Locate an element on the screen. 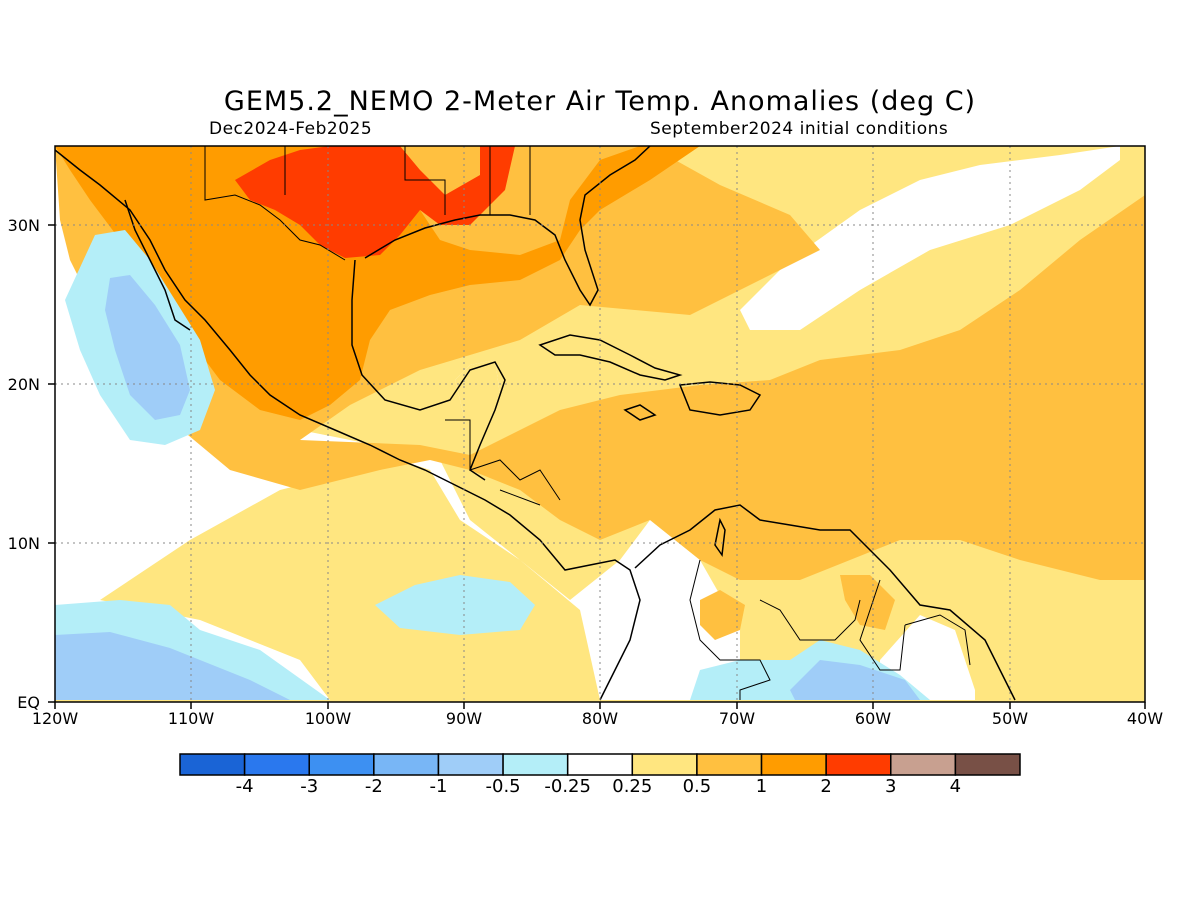 This screenshot has width=1200, height=900. colorbar-label: -2 is located at coordinates (373, 786).